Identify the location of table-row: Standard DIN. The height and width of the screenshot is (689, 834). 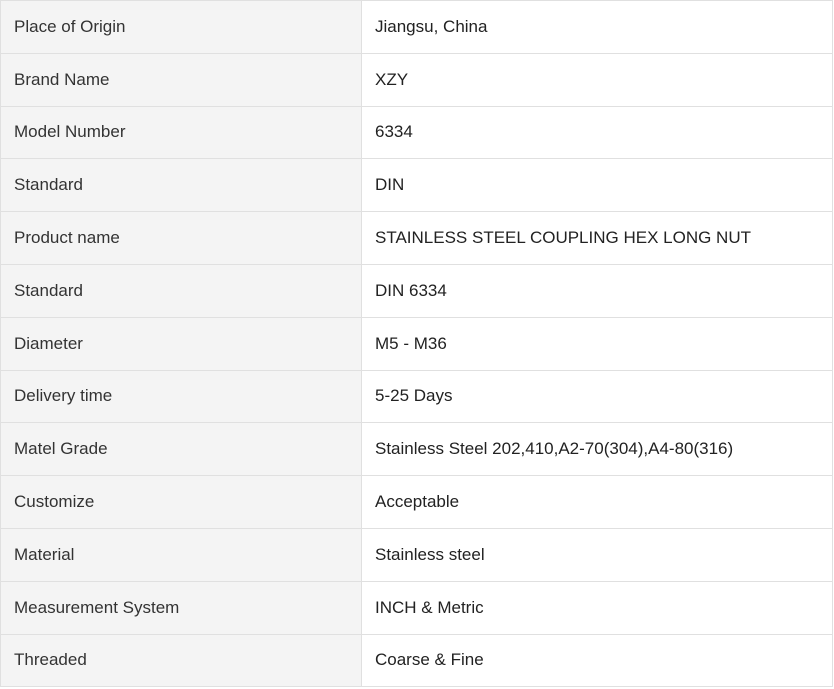
(416, 185).